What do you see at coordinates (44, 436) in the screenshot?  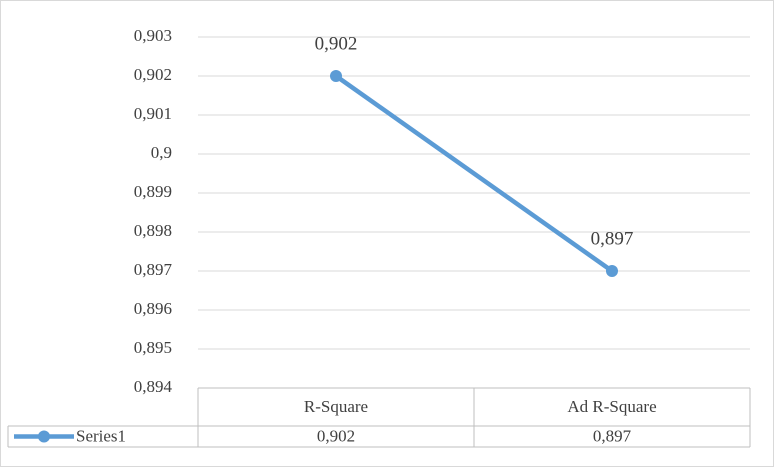 I see `legend-marker` at bounding box center [44, 436].